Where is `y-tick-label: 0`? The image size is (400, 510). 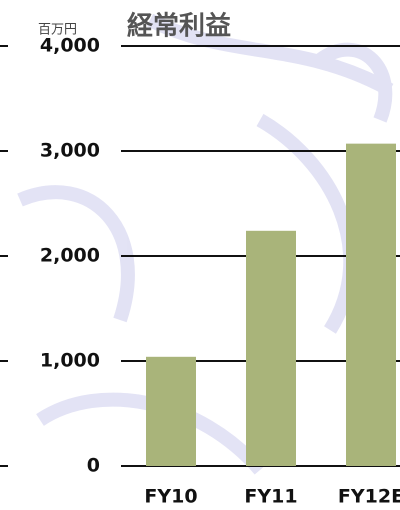 y-tick-label: 0 is located at coordinates (93, 466).